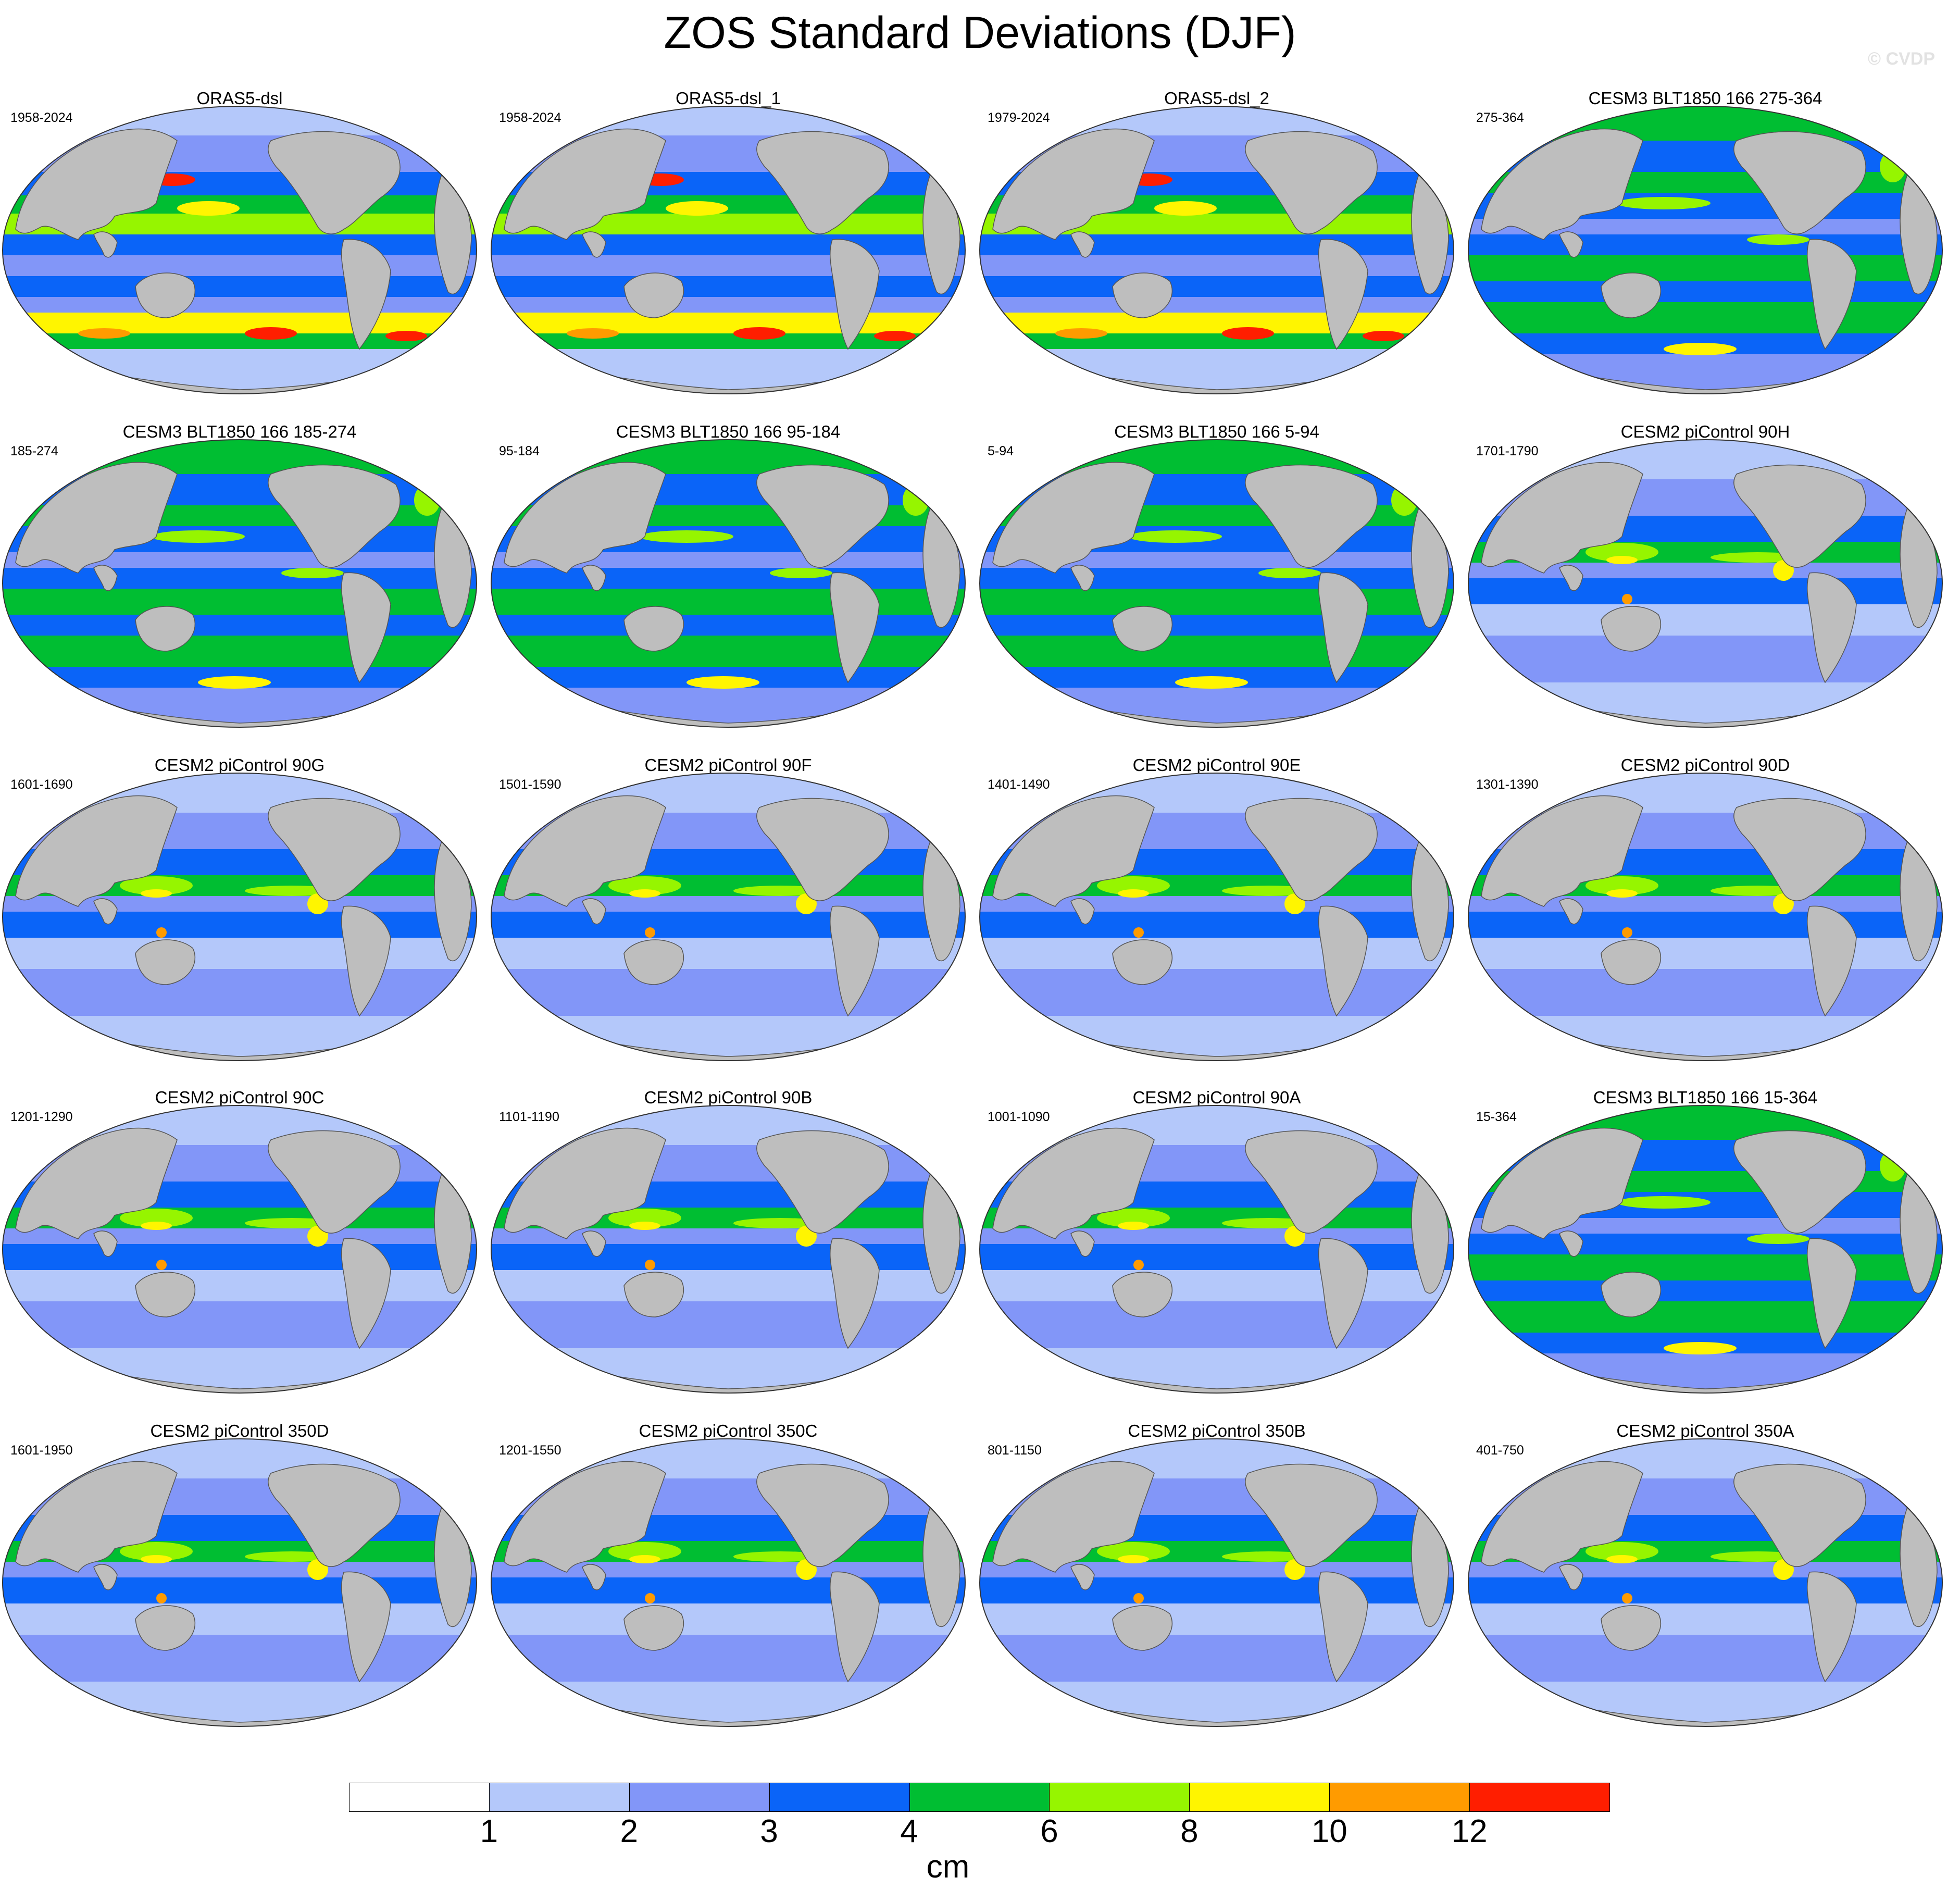  I want to click on map-panel: ORAS5-dsl_2 1979-2024, so click(1217, 268).